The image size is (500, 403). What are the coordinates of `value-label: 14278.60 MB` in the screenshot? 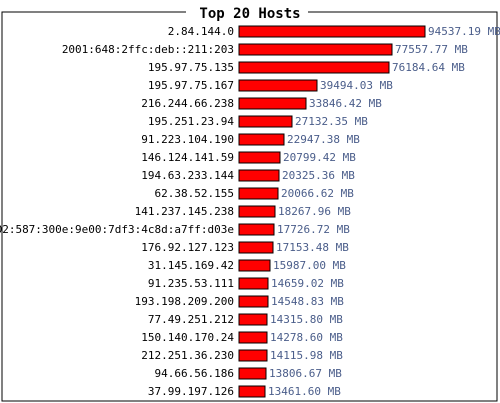 It's located at (306, 337).